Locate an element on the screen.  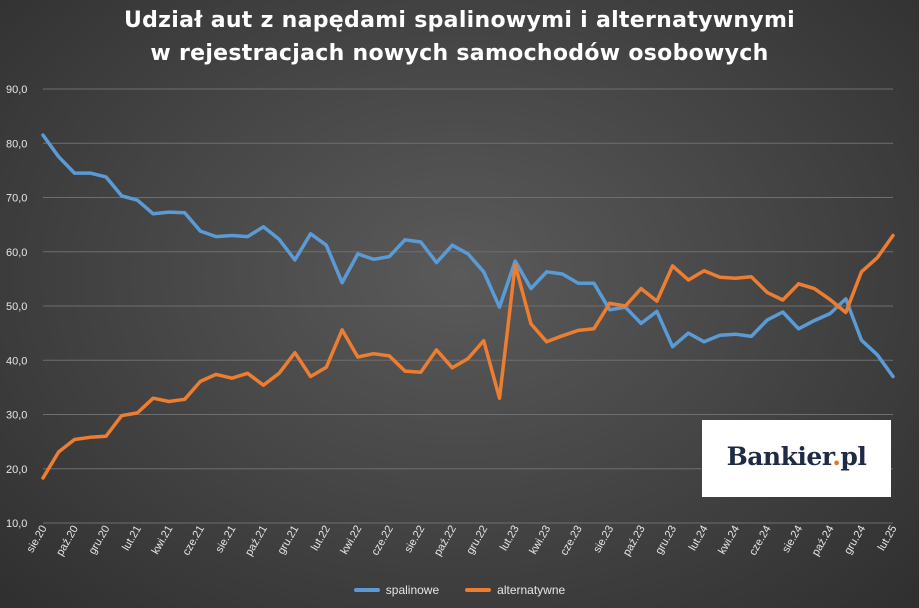
legend-label-alternatywne: alternatywne is located at coordinates (531, 590).